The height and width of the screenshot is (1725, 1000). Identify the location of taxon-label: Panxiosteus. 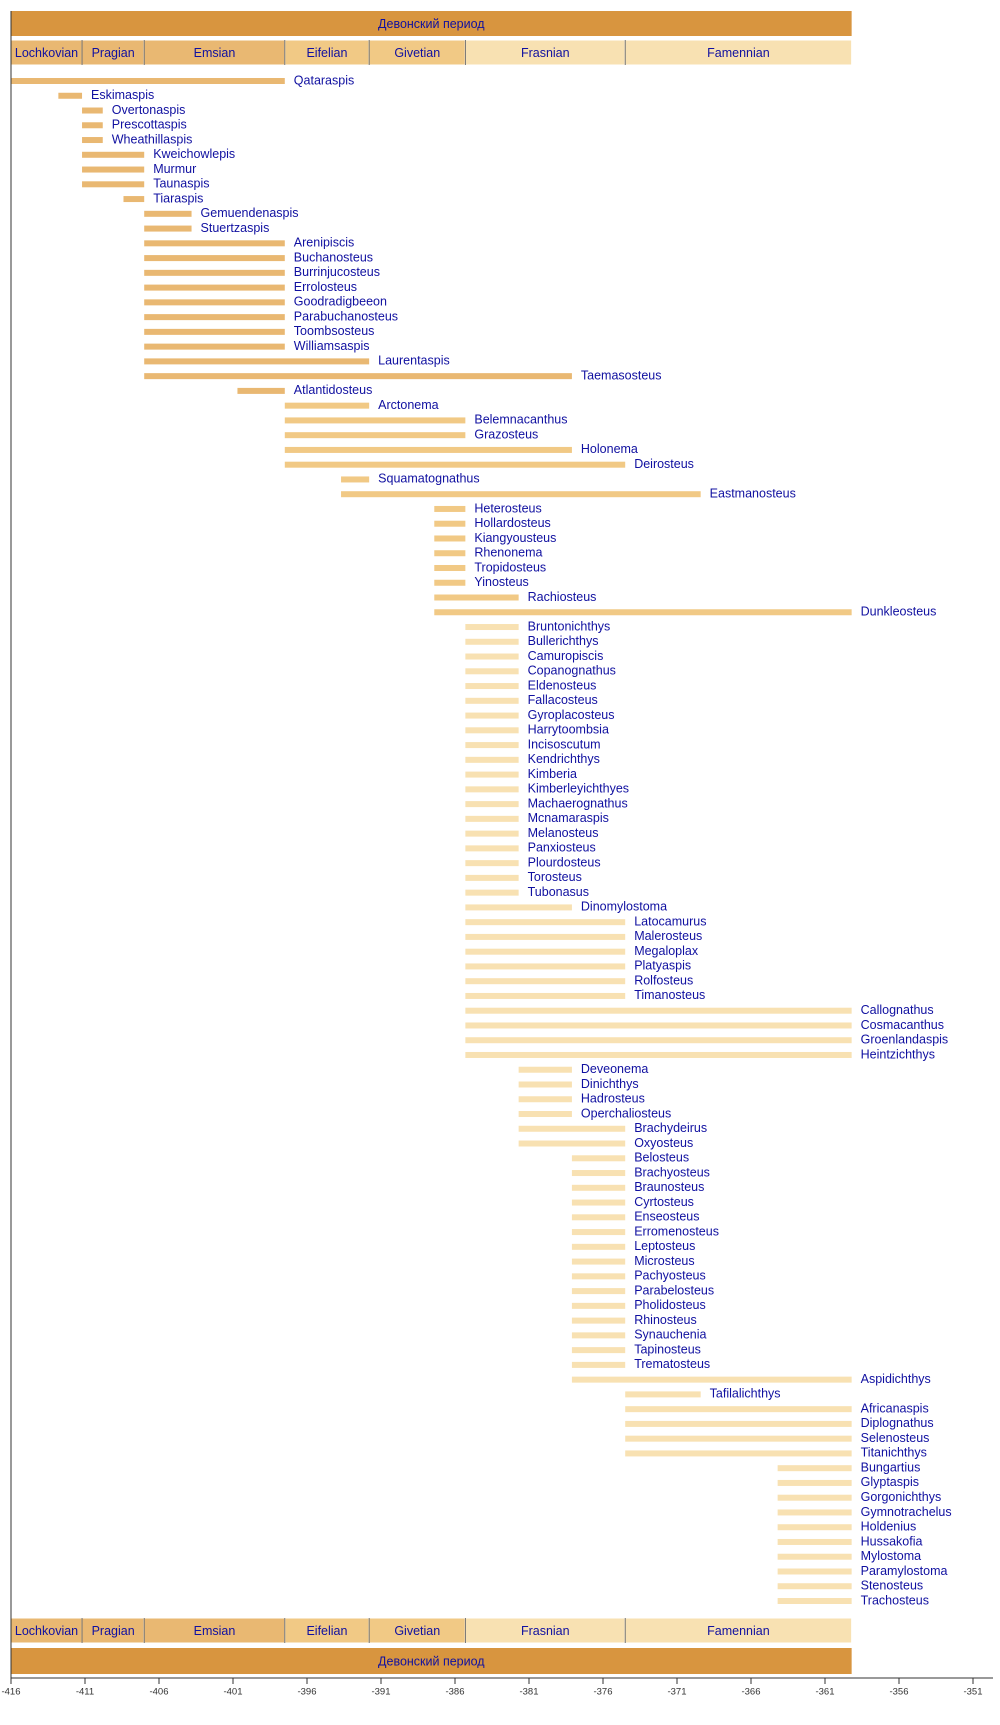
(562, 848).